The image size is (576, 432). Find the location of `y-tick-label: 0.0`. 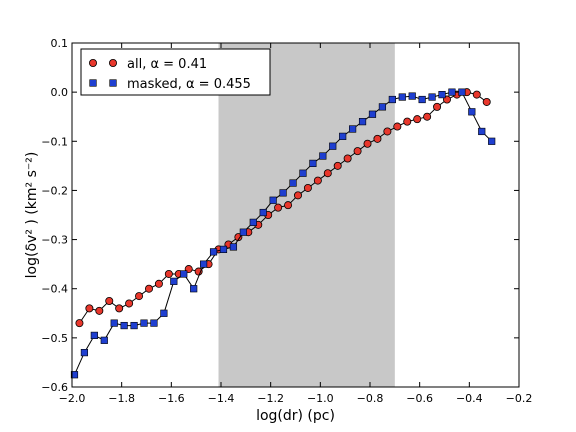

y-tick-label: 0.0 is located at coordinates (60, 92).